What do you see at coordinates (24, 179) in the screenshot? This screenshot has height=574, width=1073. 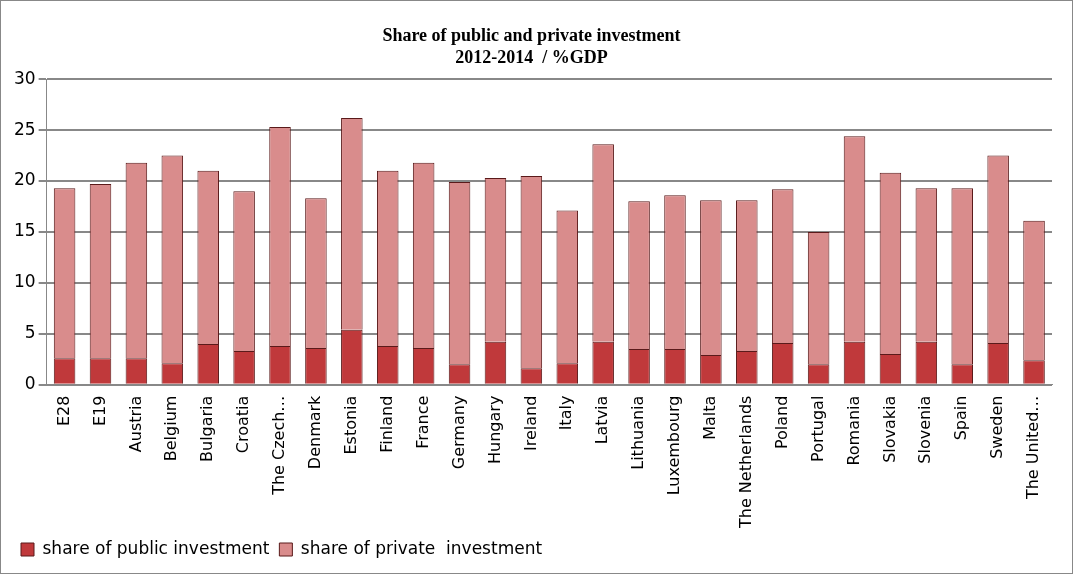 I see `y-tick-label: 20` at bounding box center [24, 179].